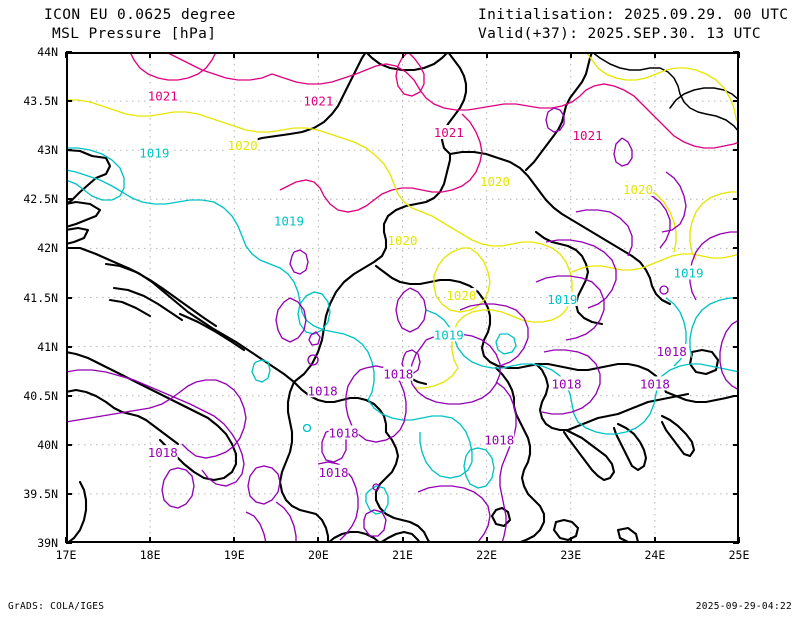  I want to click on y-tick-label: 39.5N, so click(40, 493).